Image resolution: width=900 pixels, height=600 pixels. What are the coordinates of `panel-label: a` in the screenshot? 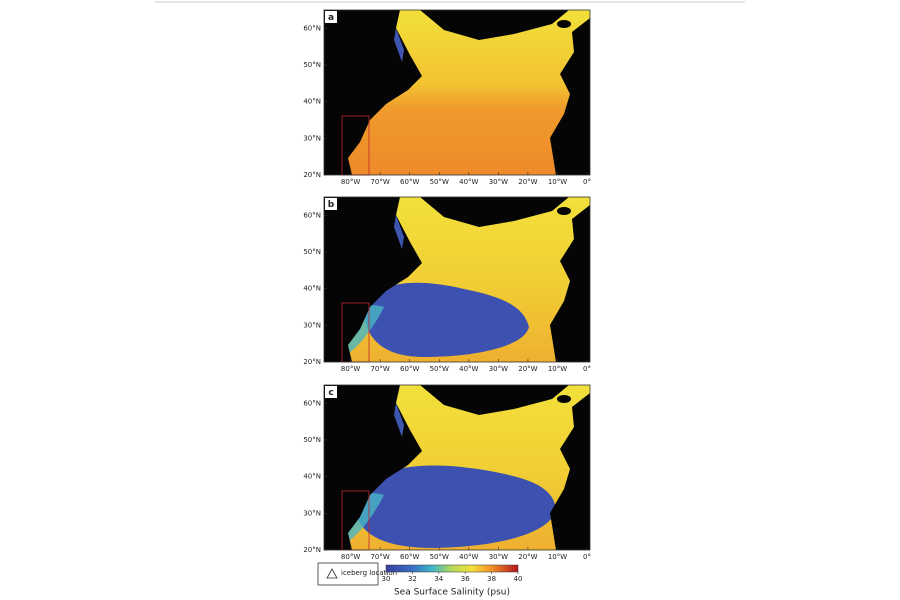 It's located at (331, 18).